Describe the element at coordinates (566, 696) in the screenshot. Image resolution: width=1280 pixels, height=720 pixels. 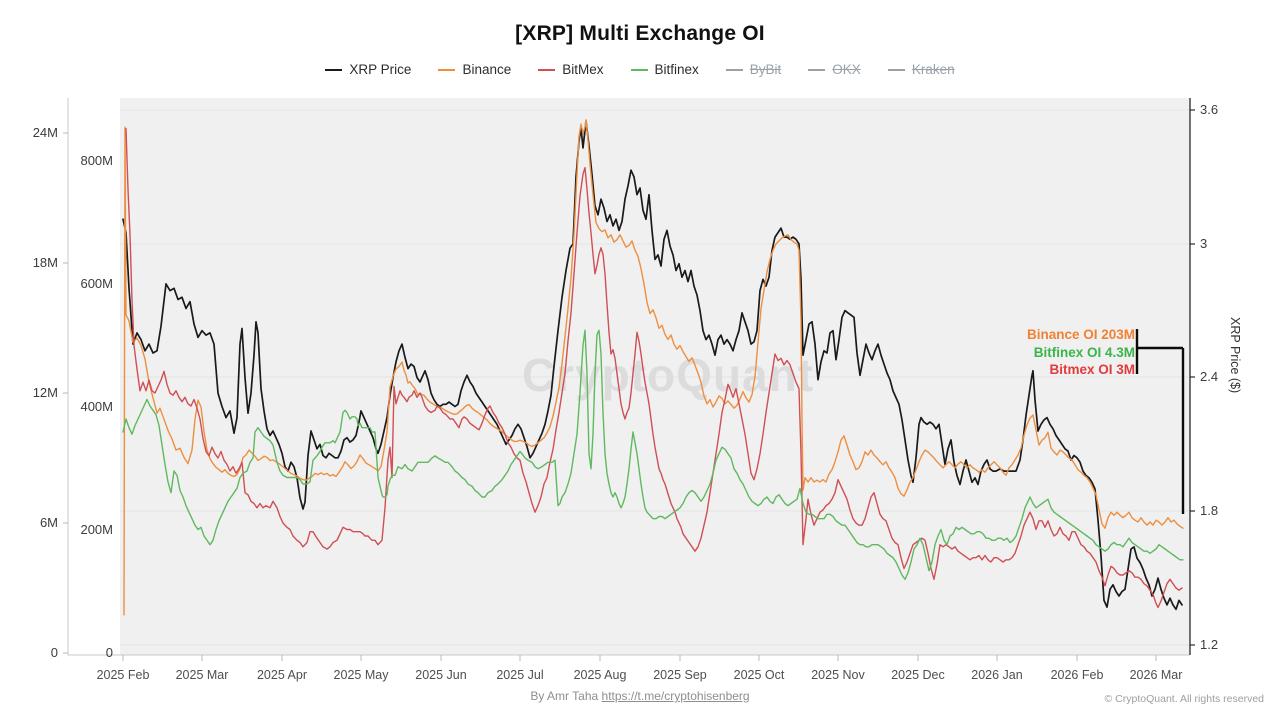
I see `attribution-prefix: By Amr Taha` at that location.